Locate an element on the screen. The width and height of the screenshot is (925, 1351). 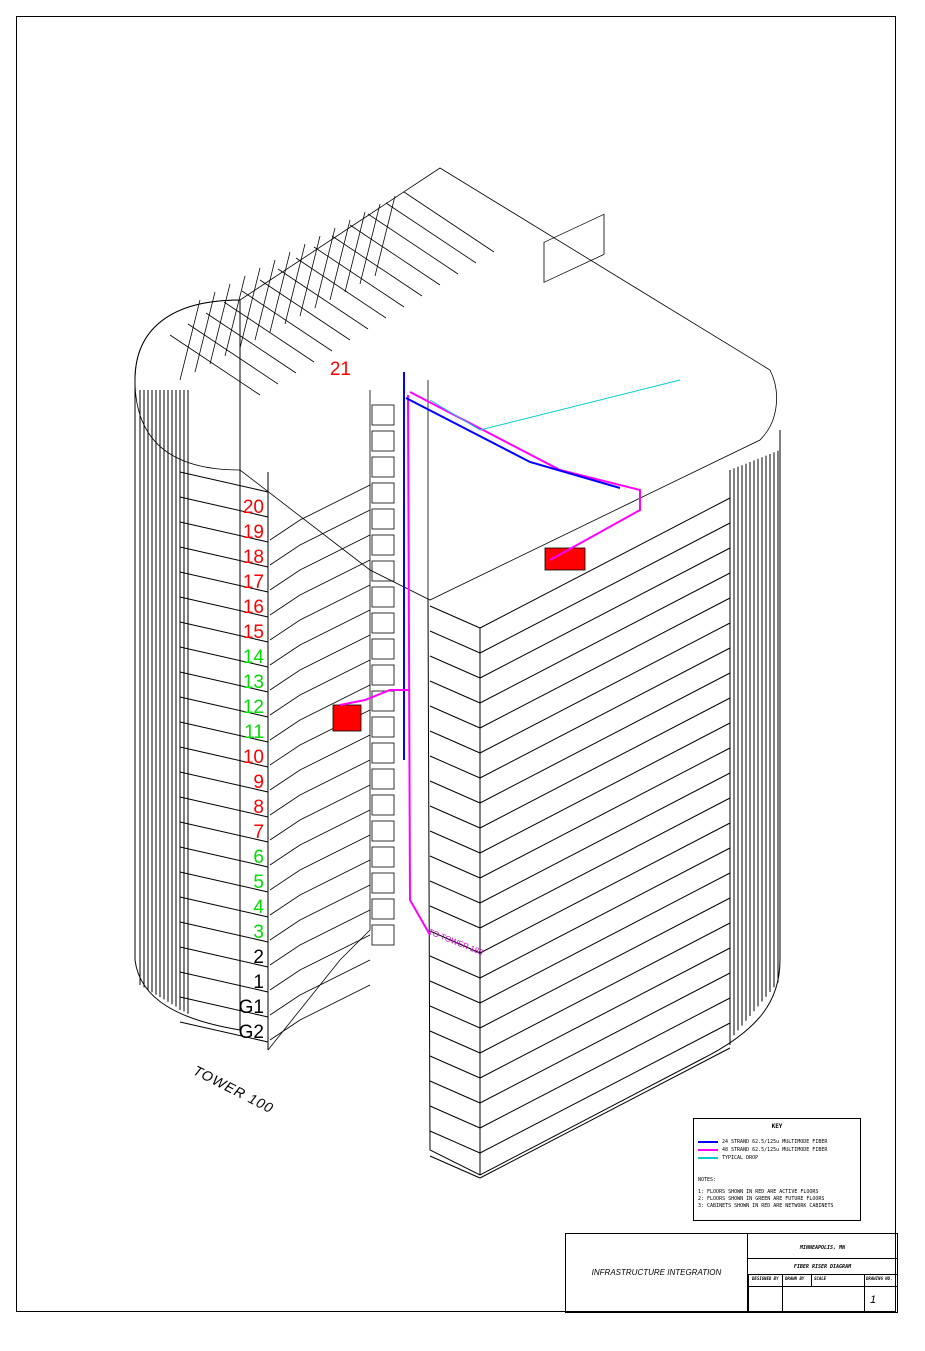
sheet-number: 1 is located at coordinates (873, 1300).